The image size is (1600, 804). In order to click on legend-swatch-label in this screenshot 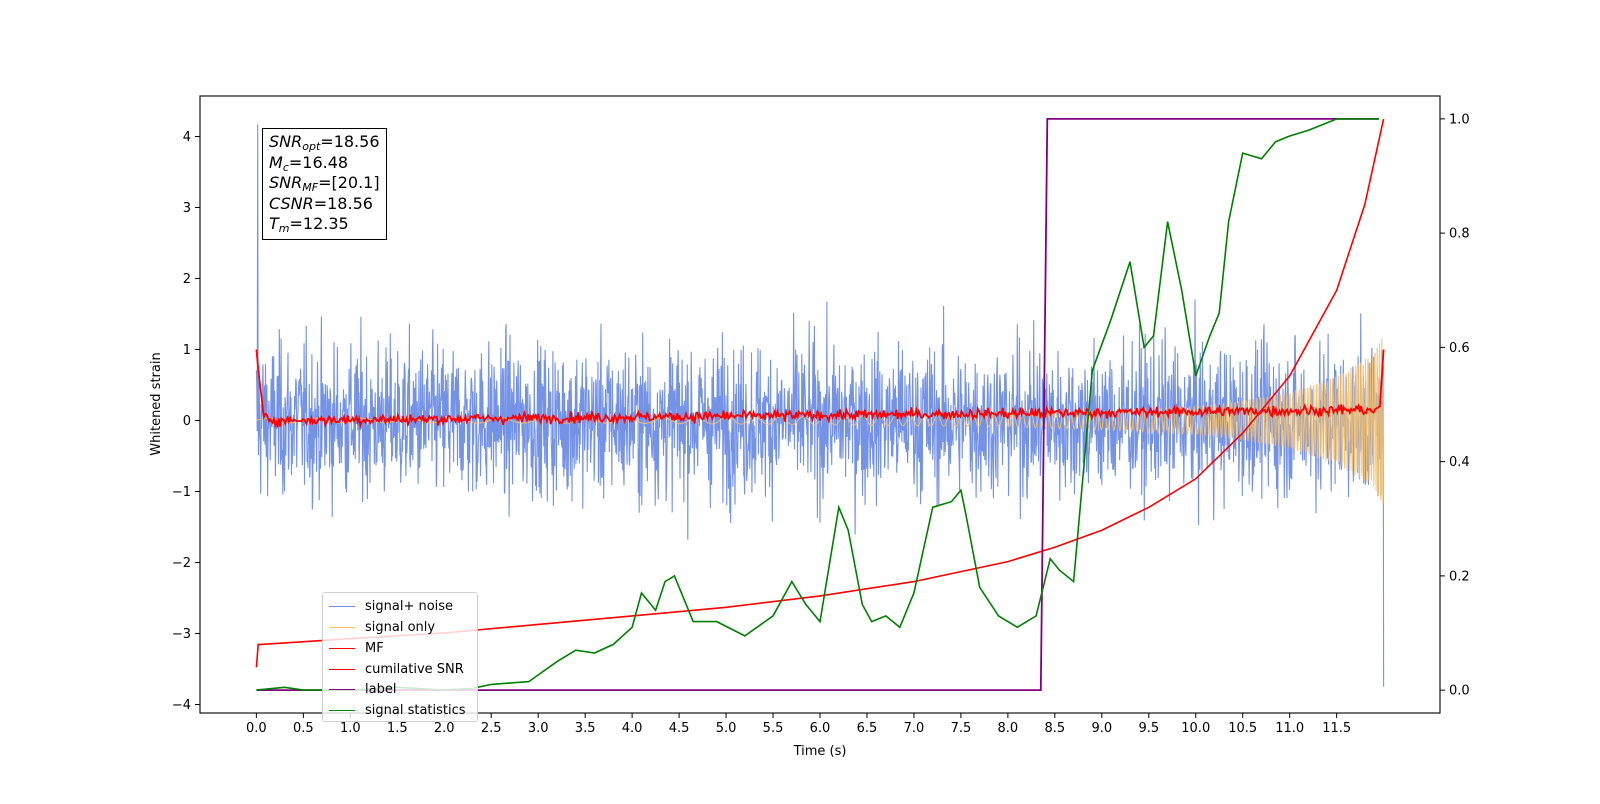, I will do `click(342, 689)`.